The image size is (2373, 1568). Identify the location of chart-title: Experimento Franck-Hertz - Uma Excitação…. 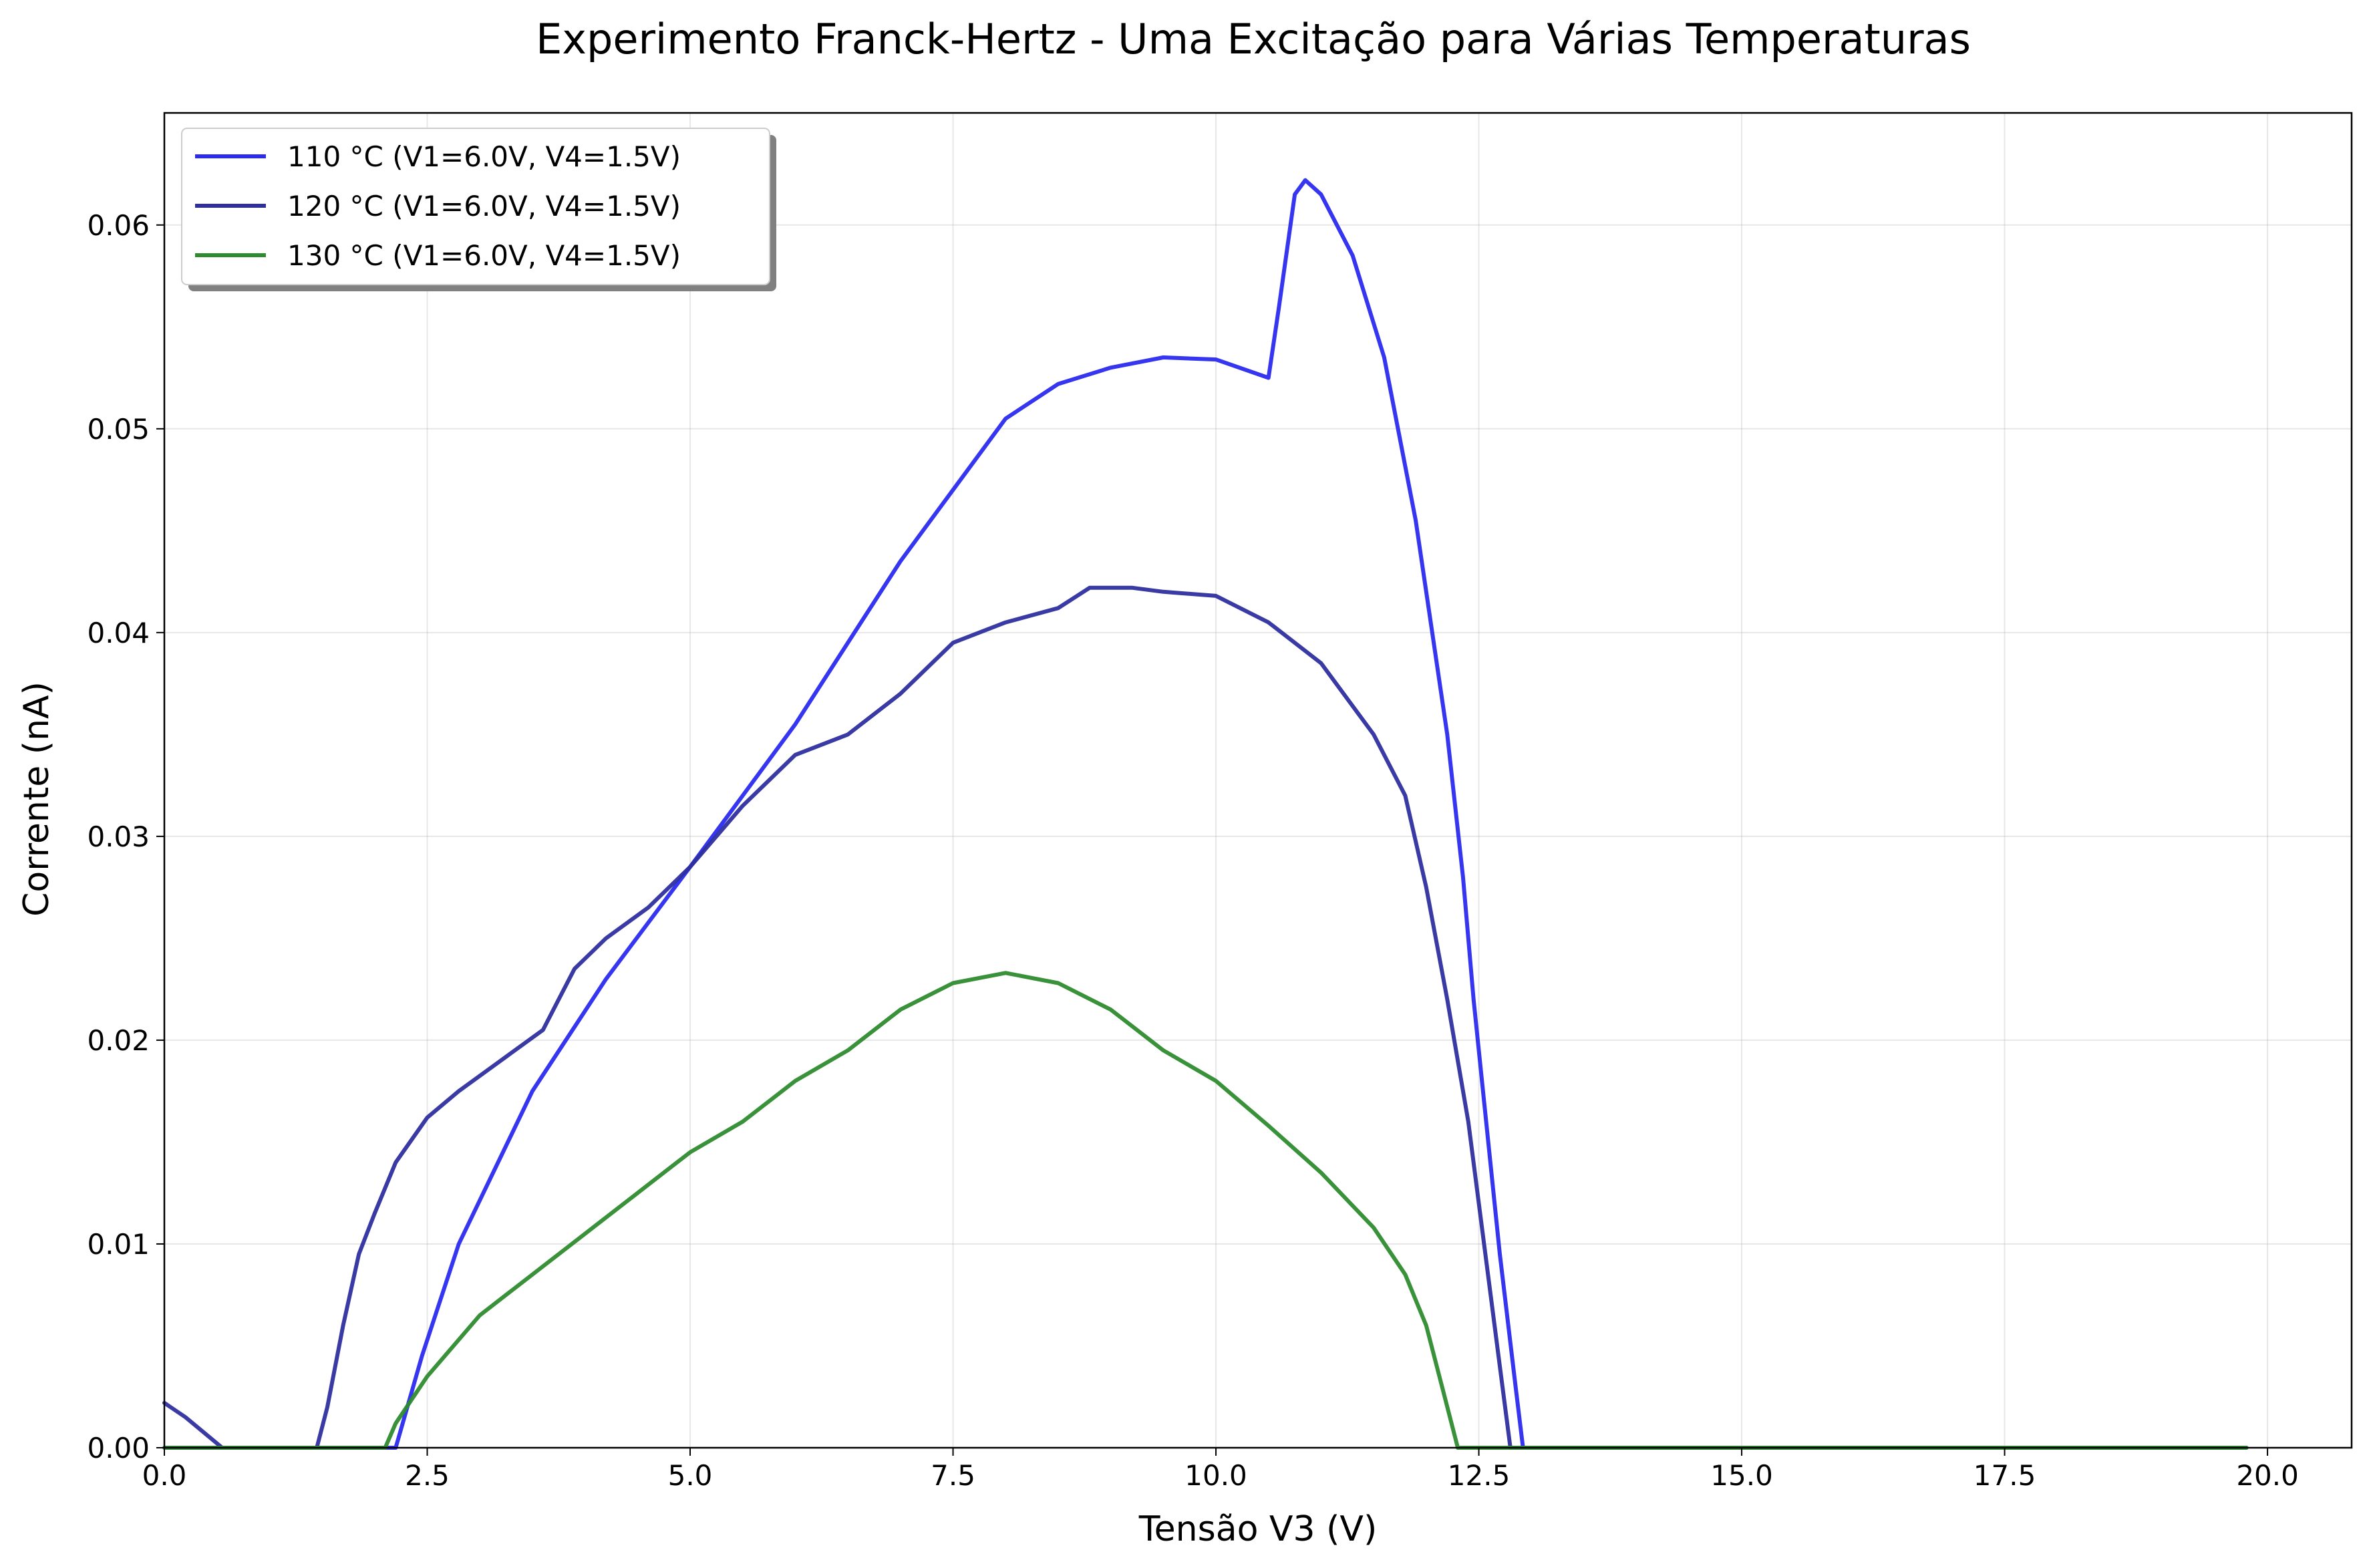
(1253, 39).